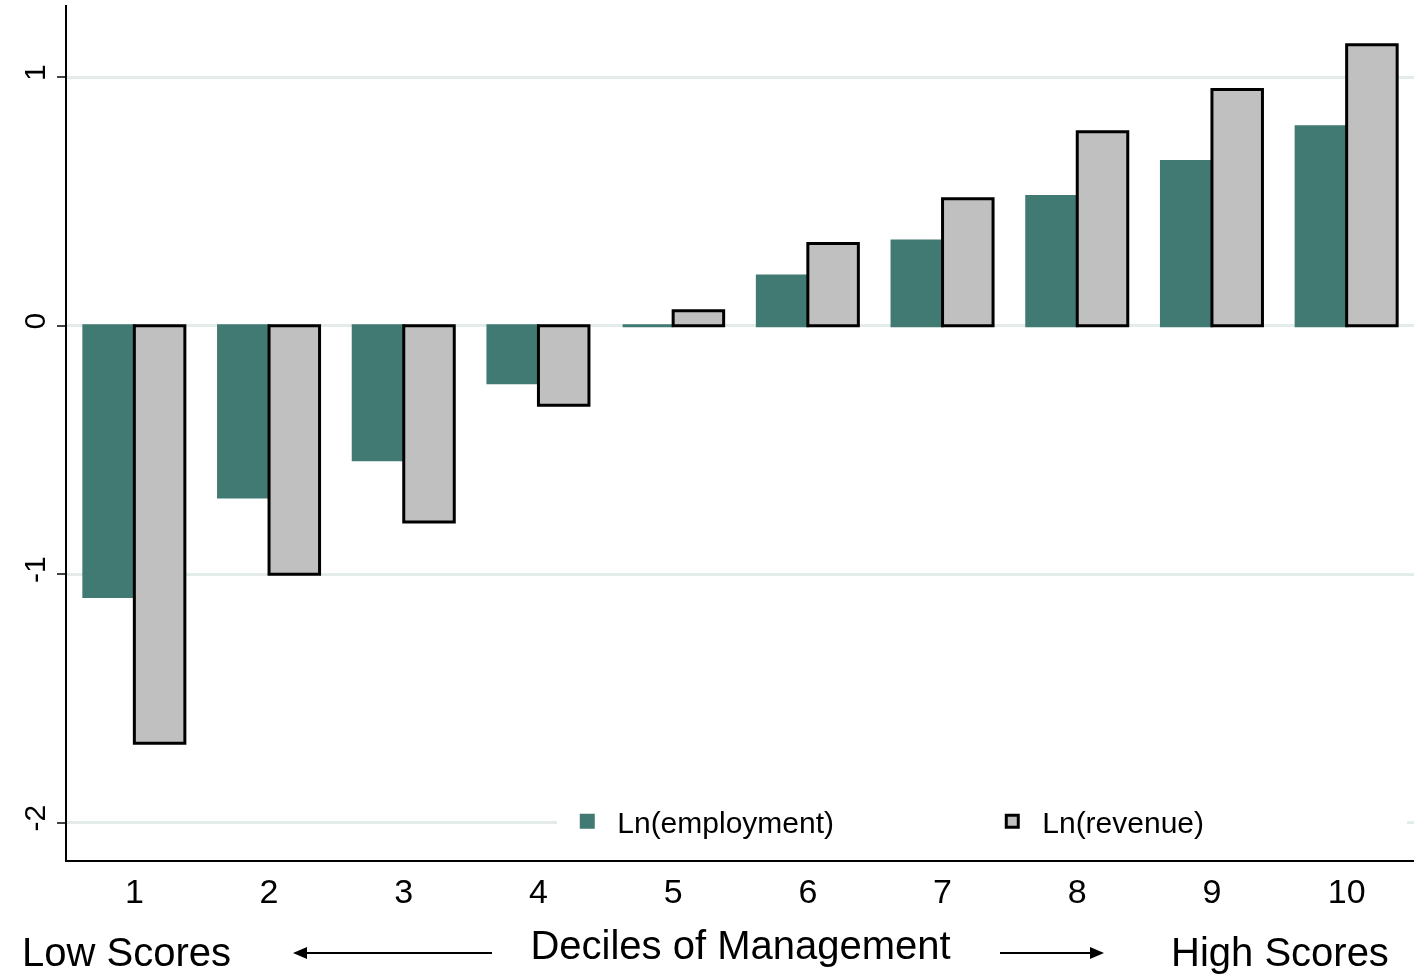 This screenshot has width=1416, height=980. What do you see at coordinates (1280, 952) in the screenshot?
I see `text: High Scores` at bounding box center [1280, 952].